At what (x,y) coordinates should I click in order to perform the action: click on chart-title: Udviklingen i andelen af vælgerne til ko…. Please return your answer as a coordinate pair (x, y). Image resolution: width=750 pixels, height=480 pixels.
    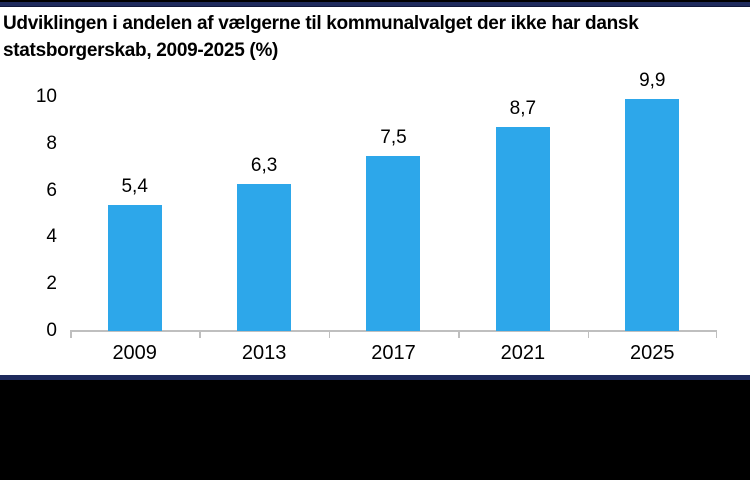
    Looking at the image, I should click on (375, 37).